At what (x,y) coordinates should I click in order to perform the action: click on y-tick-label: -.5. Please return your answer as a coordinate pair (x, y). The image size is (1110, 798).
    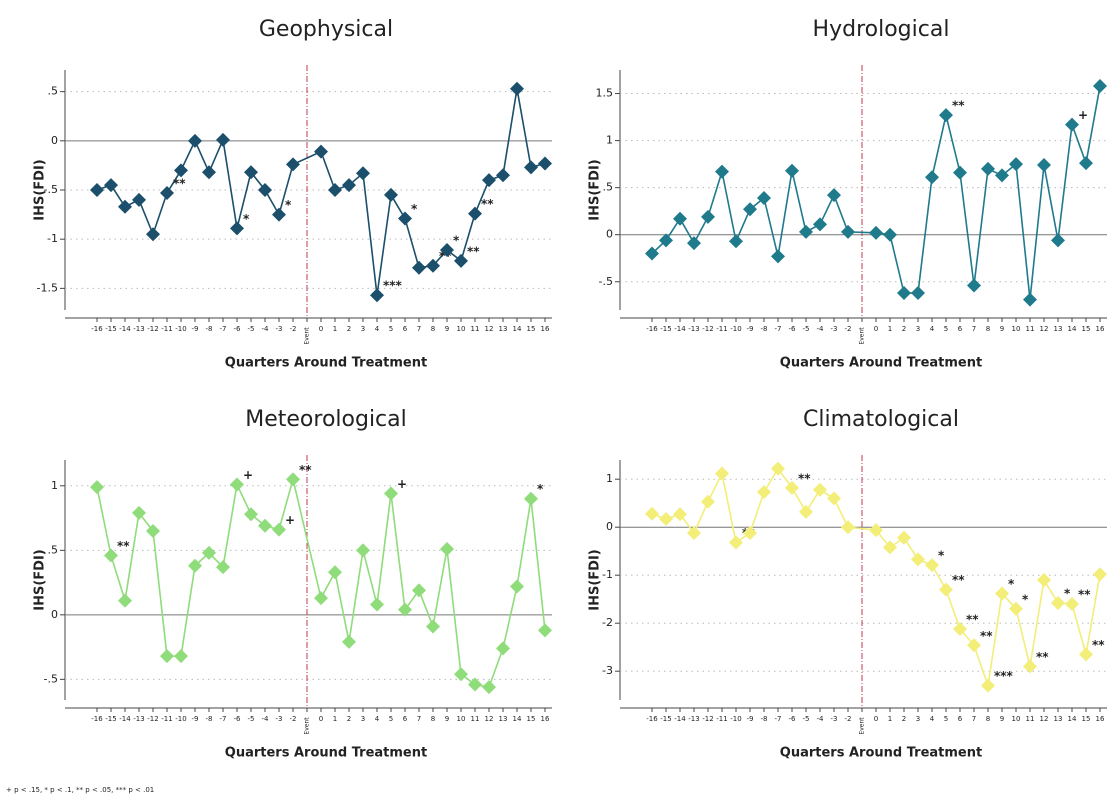
    Looking at the image, I should click on (51, 678).